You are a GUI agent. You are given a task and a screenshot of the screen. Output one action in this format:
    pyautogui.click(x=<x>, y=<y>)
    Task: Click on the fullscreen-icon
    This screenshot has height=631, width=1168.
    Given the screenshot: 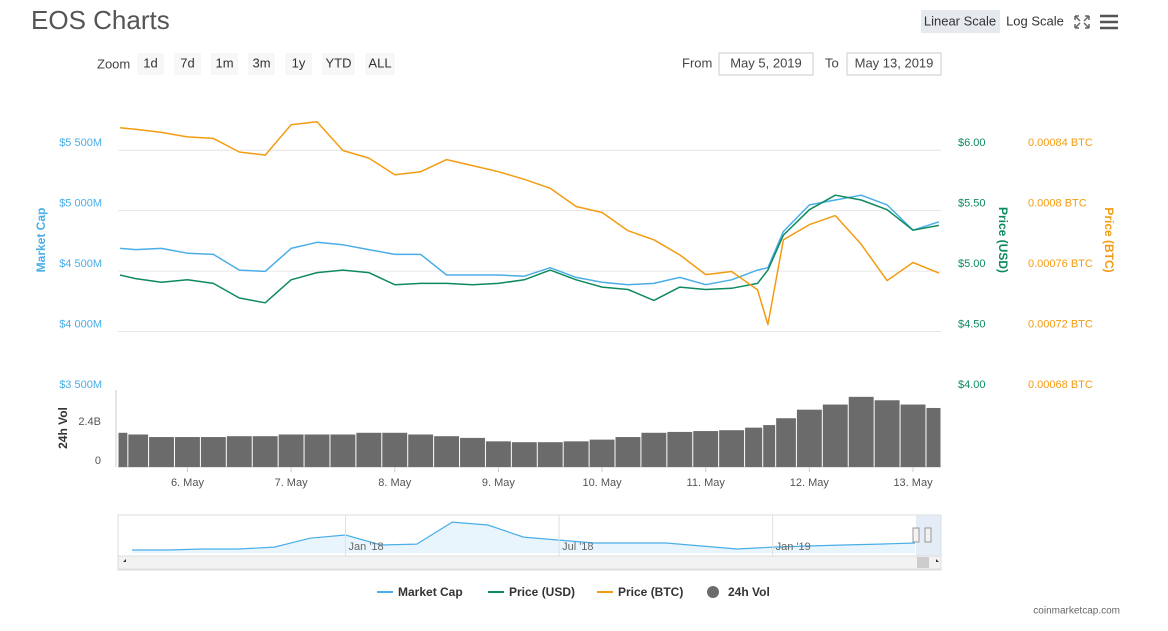 What is the action you would take?
    pyautogui.click(x=1082, y=22)
    